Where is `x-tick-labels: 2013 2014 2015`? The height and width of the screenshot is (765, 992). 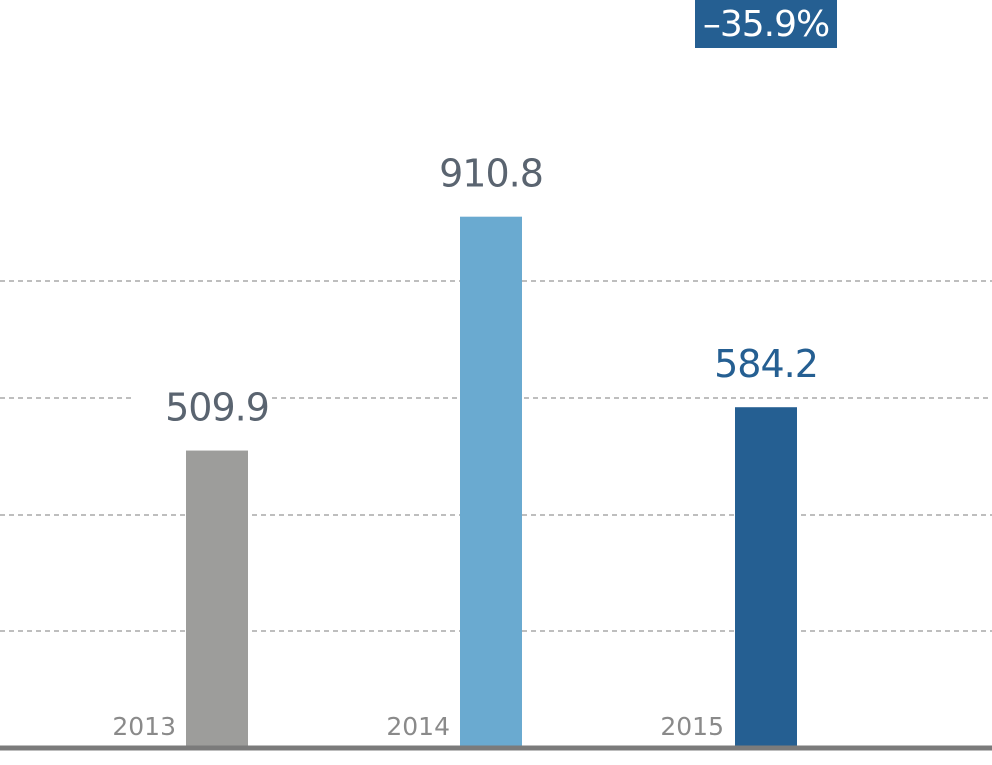
x-tick-labels: 2013 2014 2015 is located at coordinates (418, 726).